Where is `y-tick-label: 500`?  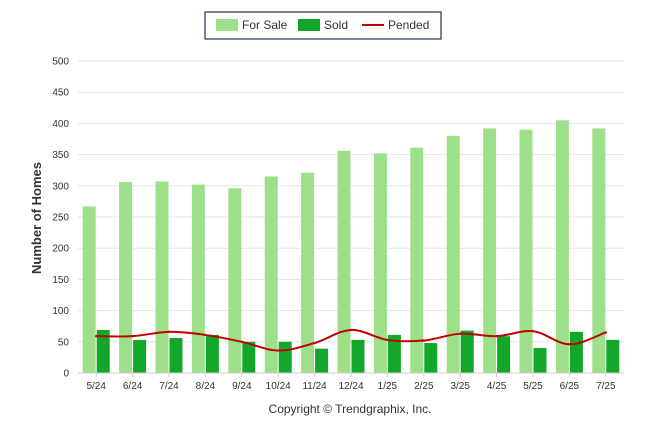
y-tick-label: 500 is located at coordinates (60, 62).